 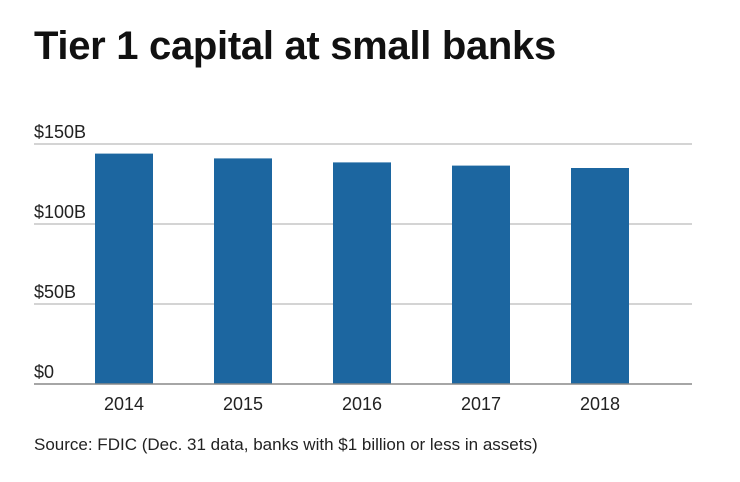 What do you see at coordinates (481, 404) in the screenshot?
I see `x-tick-label: 2017` at bounding box center [481, 404].